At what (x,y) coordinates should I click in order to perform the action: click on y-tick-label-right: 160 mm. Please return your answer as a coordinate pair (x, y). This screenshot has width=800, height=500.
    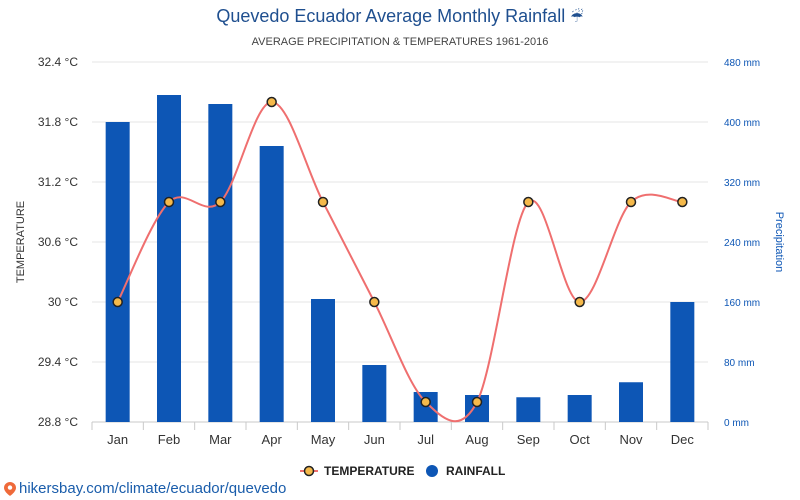
    Looking at the image, I should click on (742, 303).